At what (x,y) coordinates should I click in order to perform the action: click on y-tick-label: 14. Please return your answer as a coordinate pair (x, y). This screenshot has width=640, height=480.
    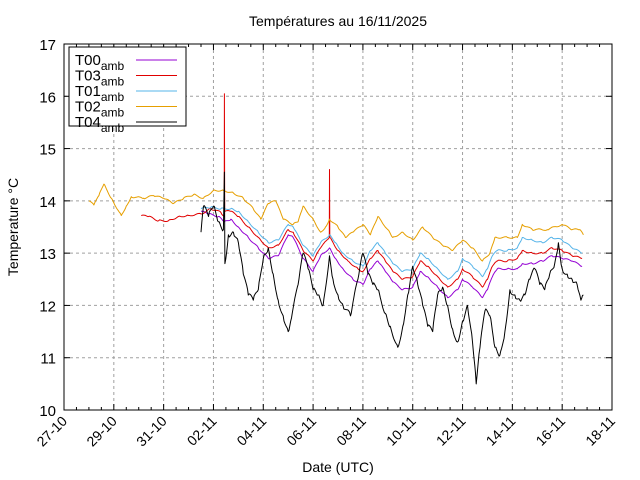
    Looking at the image, I should click on (47, 202).